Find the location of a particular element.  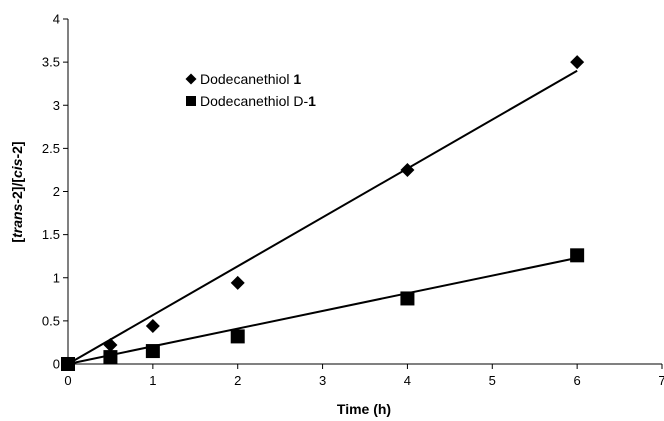

y-tick-label: 0 is located at coordinates (56, 364).